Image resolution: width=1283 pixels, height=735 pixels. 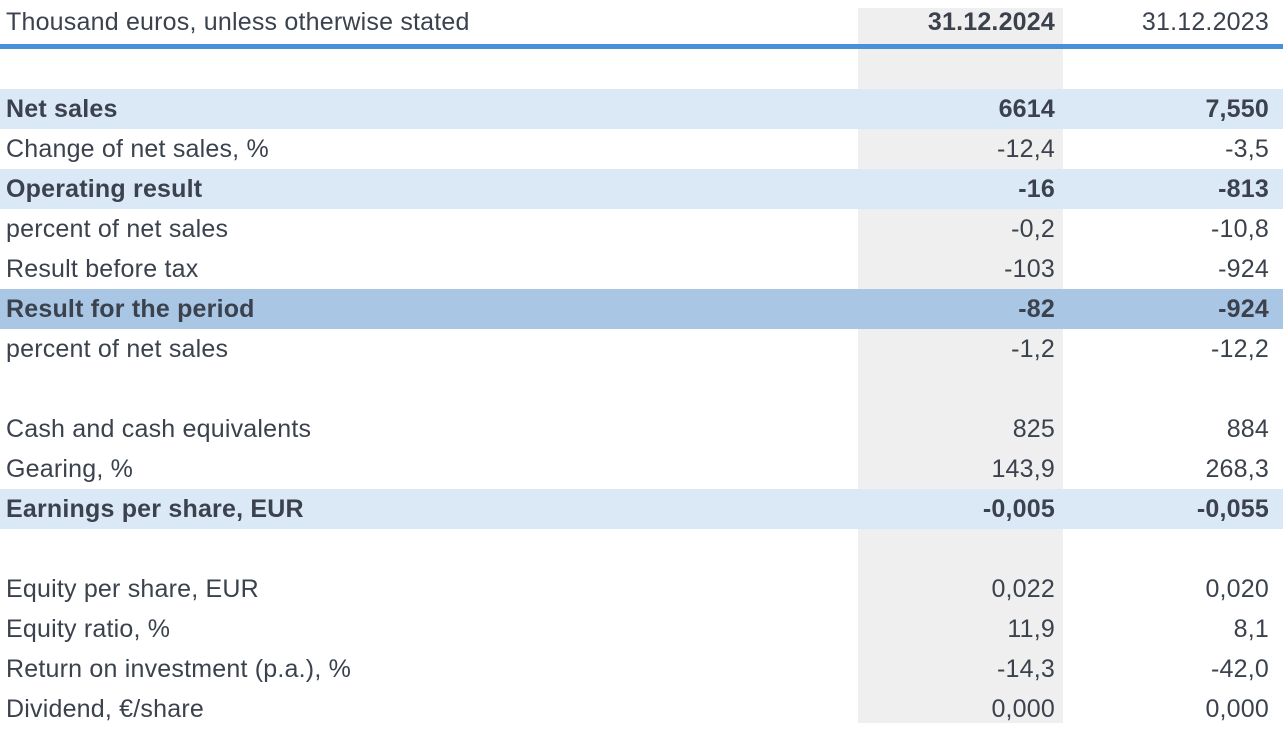 What do you see at coordinates (132, 588) in the screenshot?
I see `row-label: Equity per share, EUR` at bounding box center [132, 588].